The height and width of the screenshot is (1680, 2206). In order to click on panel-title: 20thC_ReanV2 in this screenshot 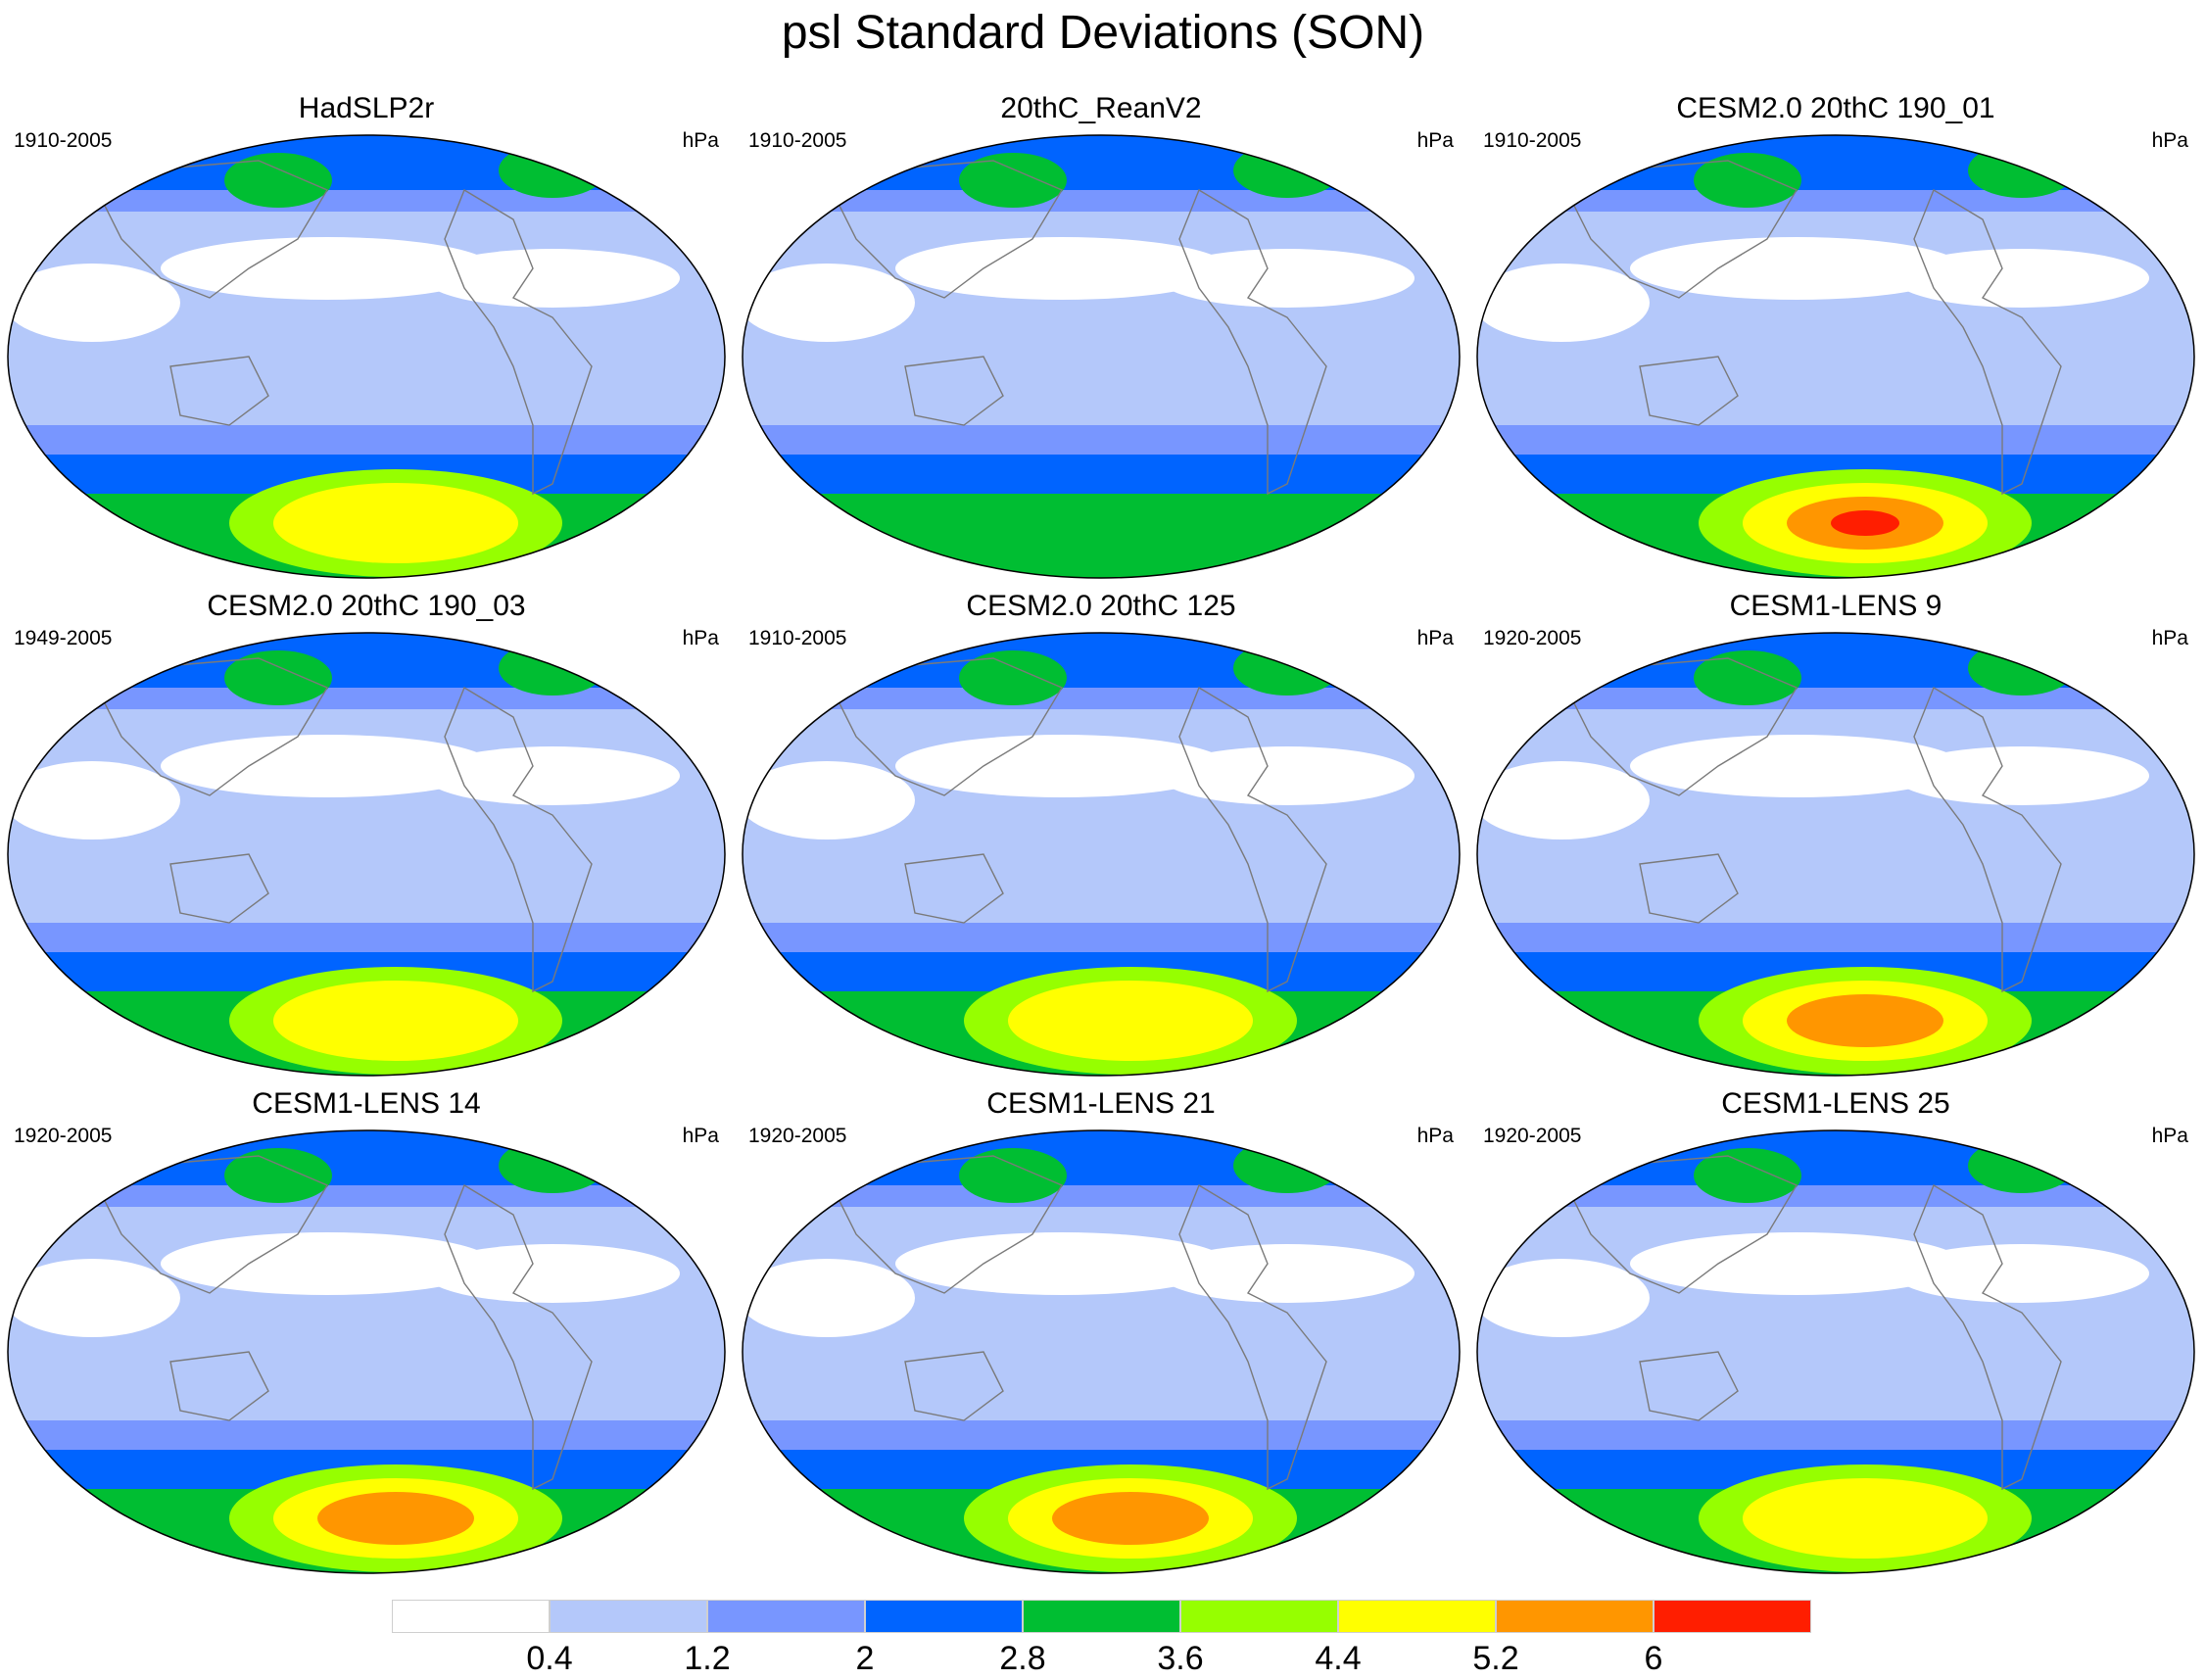, I will do `click(1101, 108)`.